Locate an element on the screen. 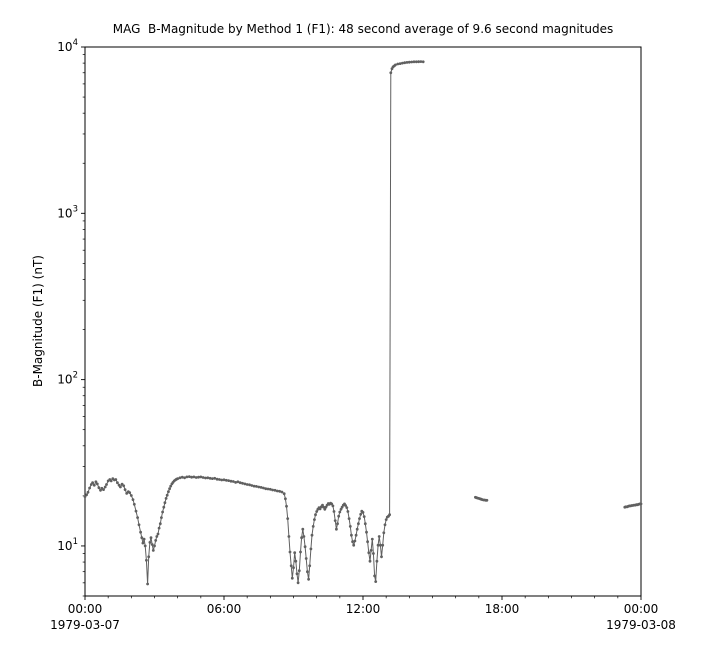 This screenshot has width=724, height=656. y-tick-label: 10² is located at coordinates (67, 379).